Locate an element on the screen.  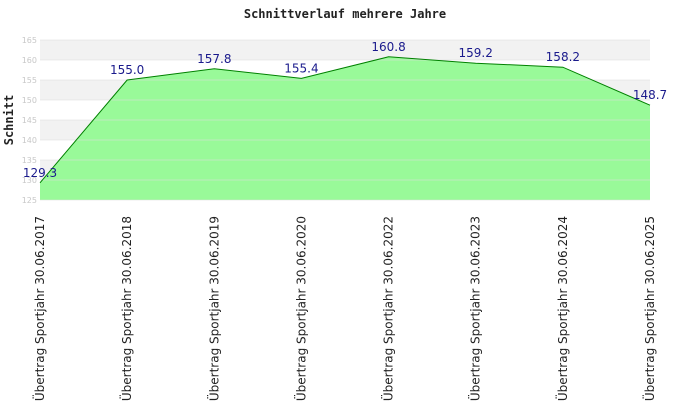
y-tick-label: 125 is located at coordinates (29, 200).